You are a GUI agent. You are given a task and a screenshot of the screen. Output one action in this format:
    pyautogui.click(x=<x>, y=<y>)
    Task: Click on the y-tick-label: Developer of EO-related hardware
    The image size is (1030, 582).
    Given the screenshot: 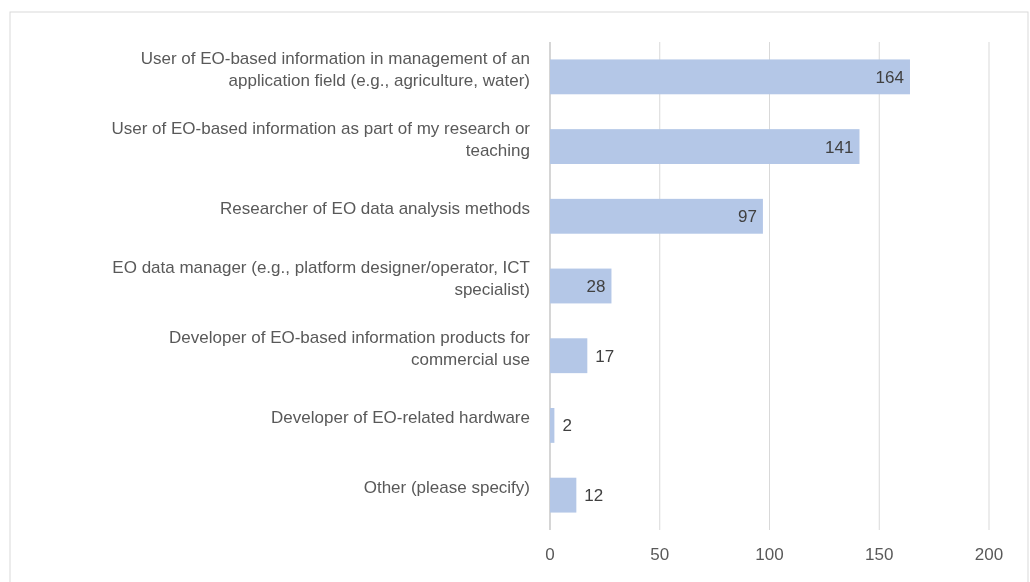 What is the action you would take?
    pyautogui.click(x=400, y=418)
    